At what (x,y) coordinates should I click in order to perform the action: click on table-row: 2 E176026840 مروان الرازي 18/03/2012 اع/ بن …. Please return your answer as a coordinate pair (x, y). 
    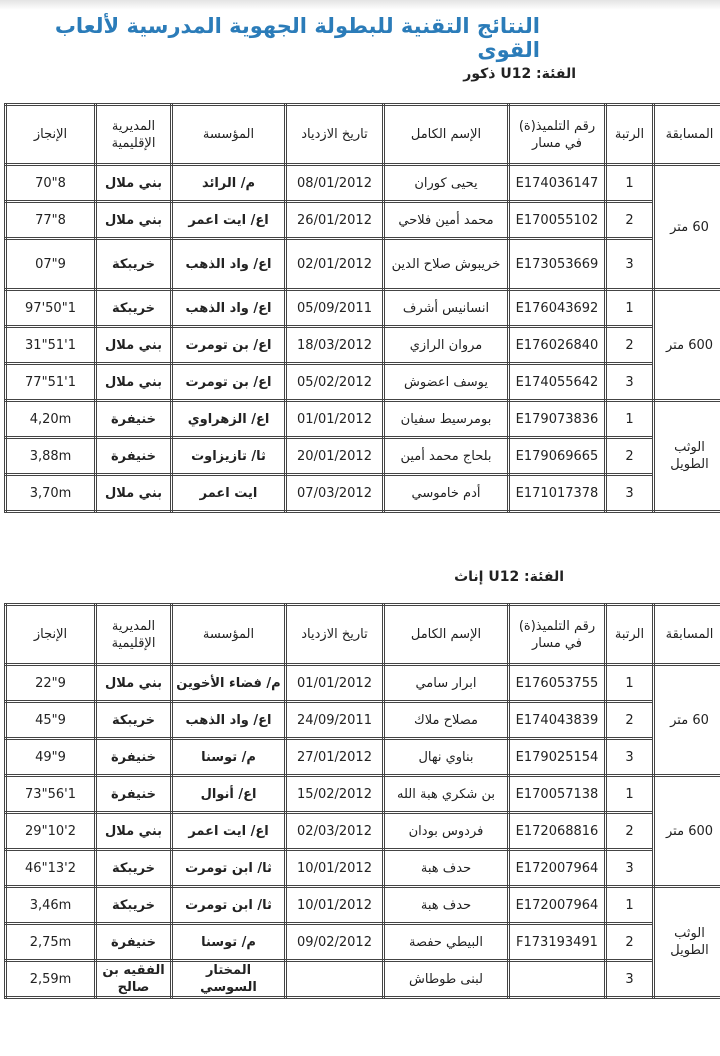
    Looking at the image, I should click on (362, 345).